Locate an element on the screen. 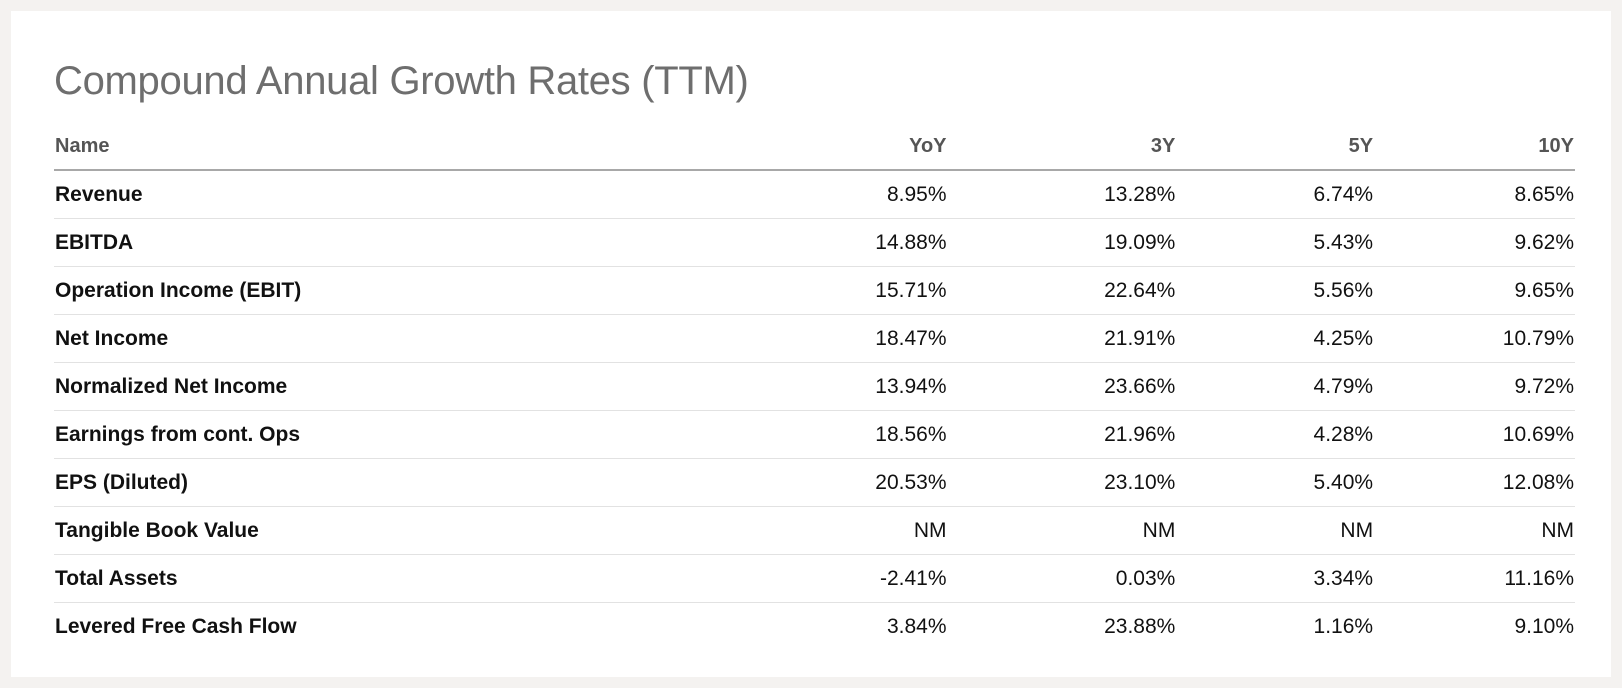 Image resolution: width=1622 pixels, height=688 pixels. row-10y: 9.62% is located at coordinates (1474, 242).